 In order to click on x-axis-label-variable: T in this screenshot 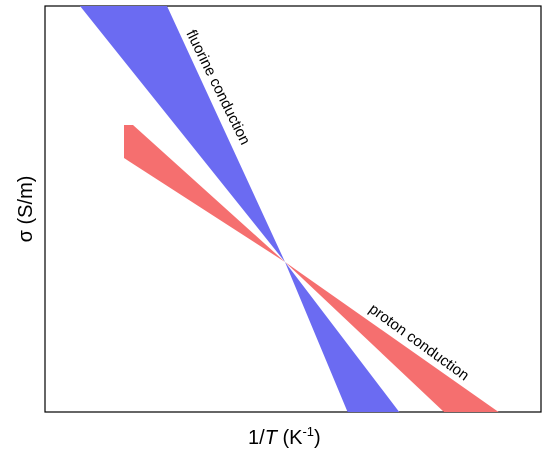, I will do `click(272, 438)`.